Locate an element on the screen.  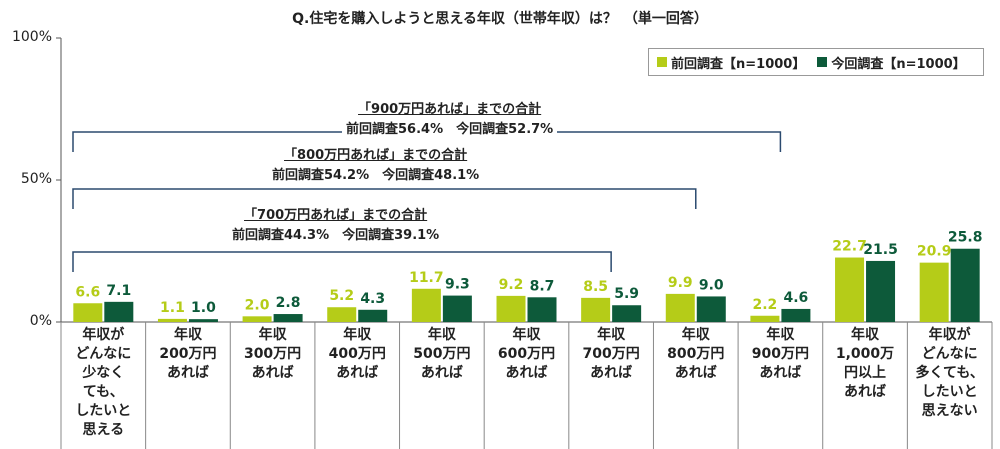
value-label-prev: 22.7 is located at coordinates (849, 247).